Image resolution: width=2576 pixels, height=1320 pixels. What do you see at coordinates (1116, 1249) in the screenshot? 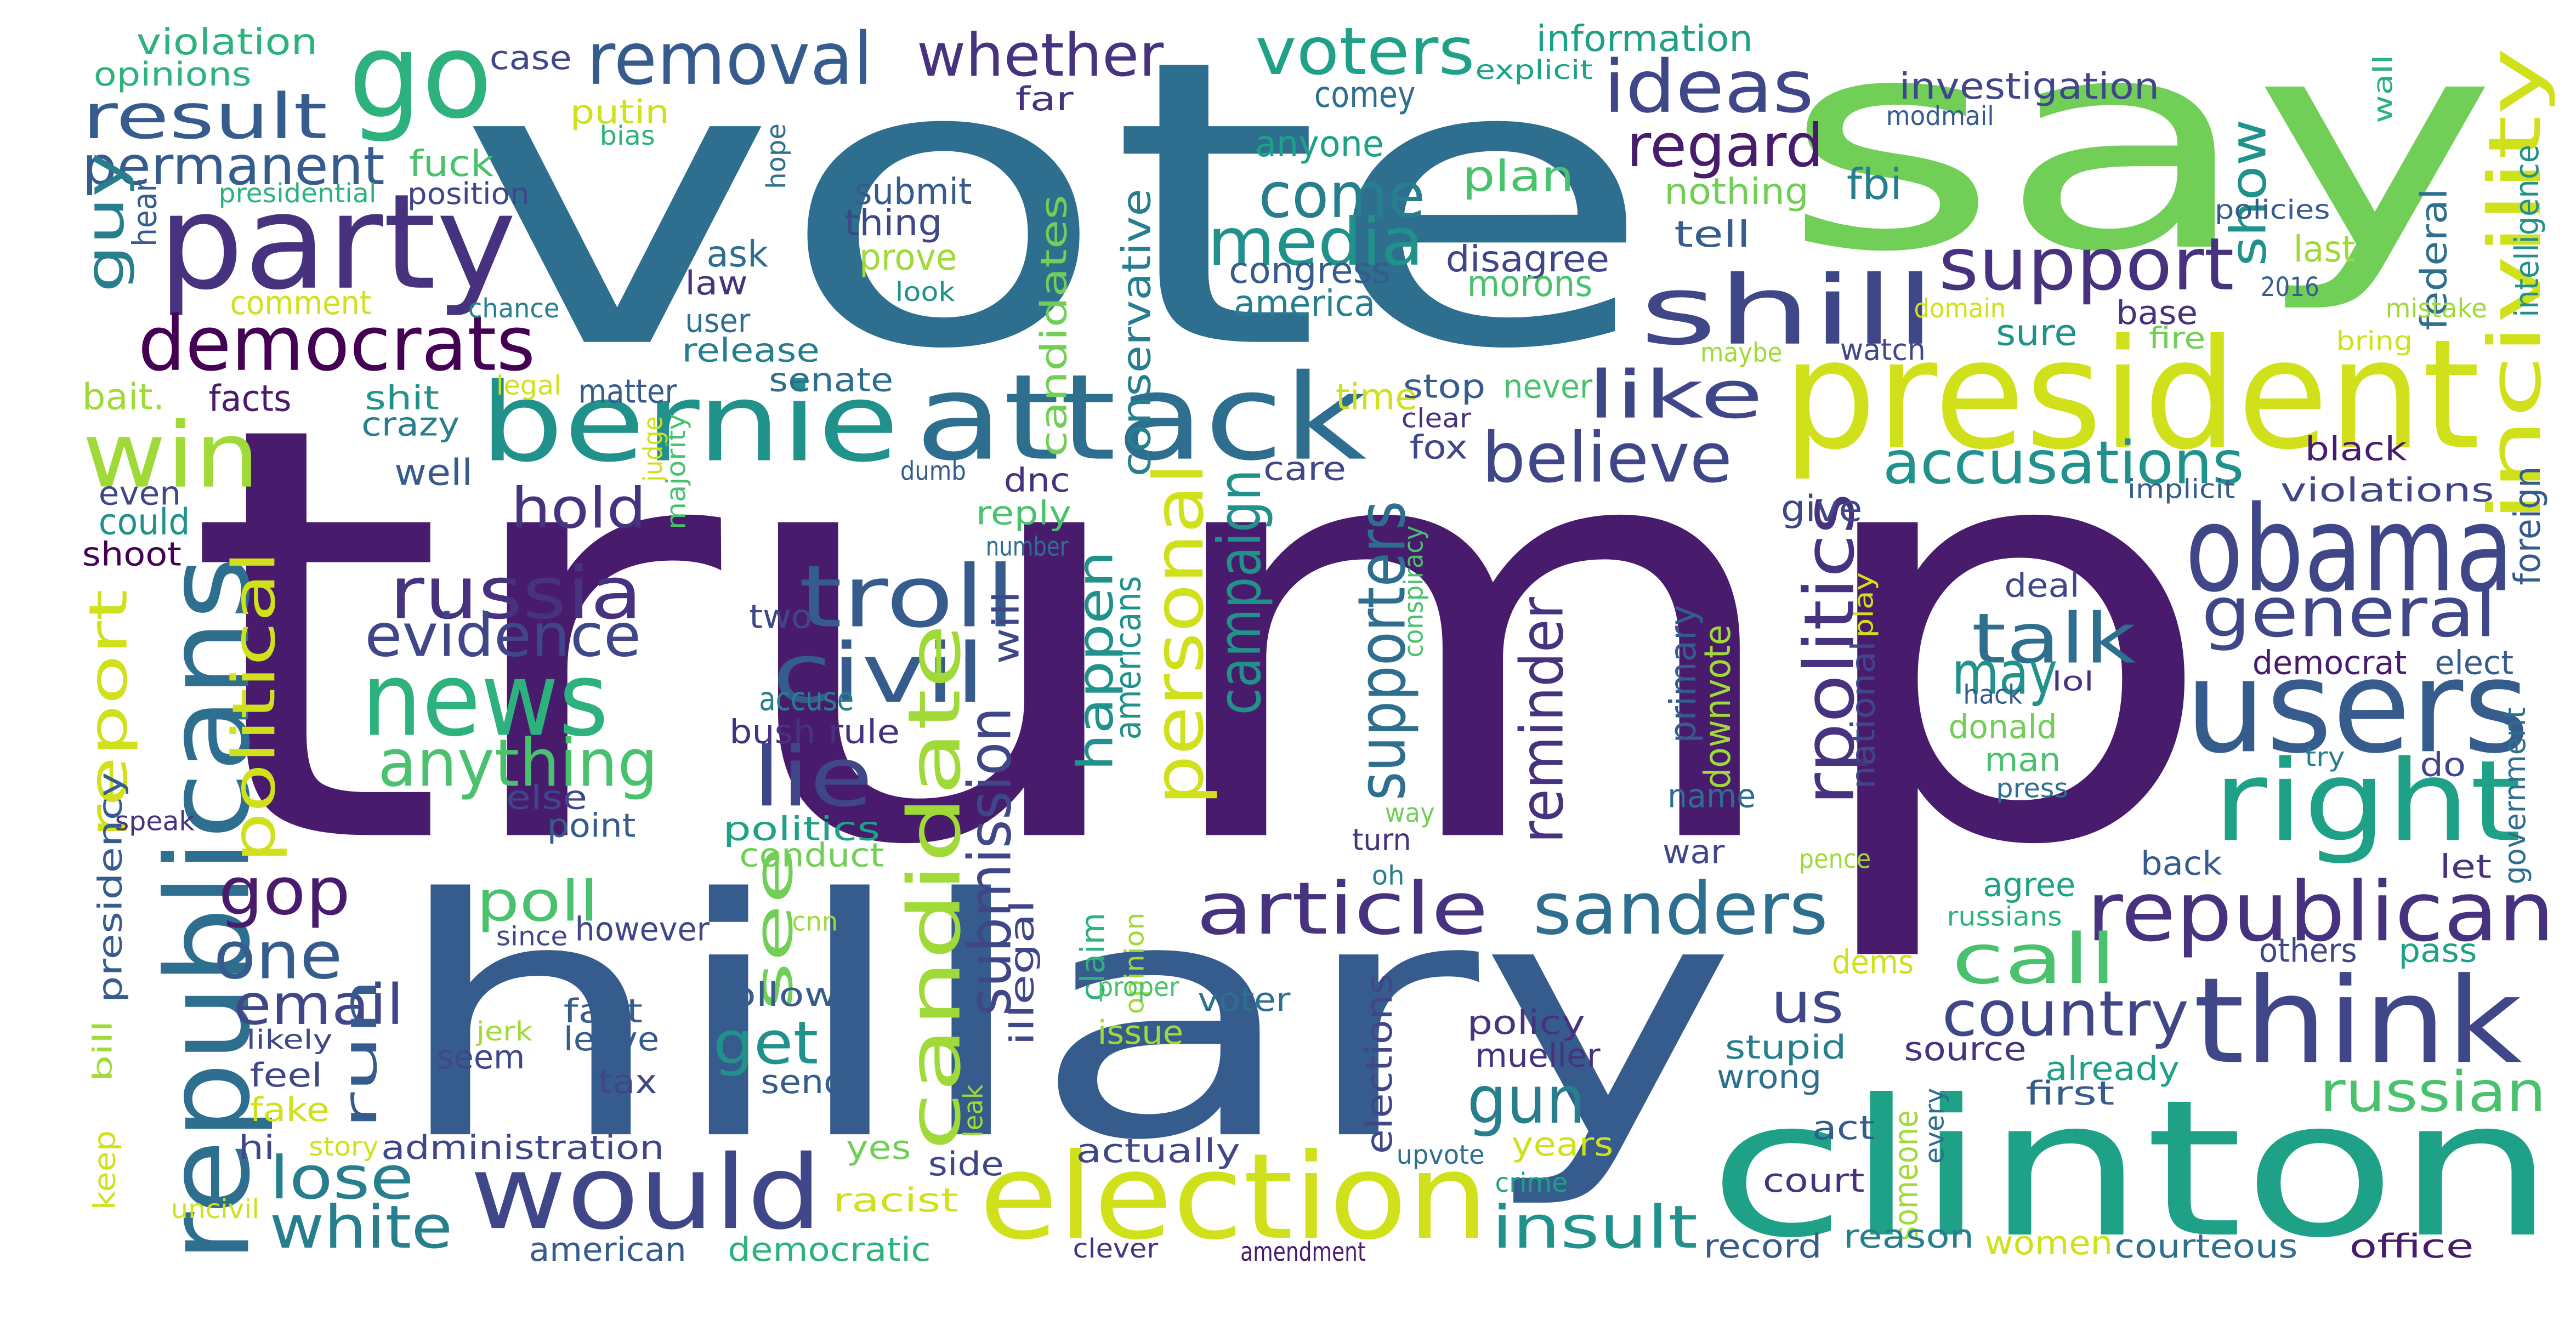
I see `word-clever: clever` at bounding box center [1116, 1249].